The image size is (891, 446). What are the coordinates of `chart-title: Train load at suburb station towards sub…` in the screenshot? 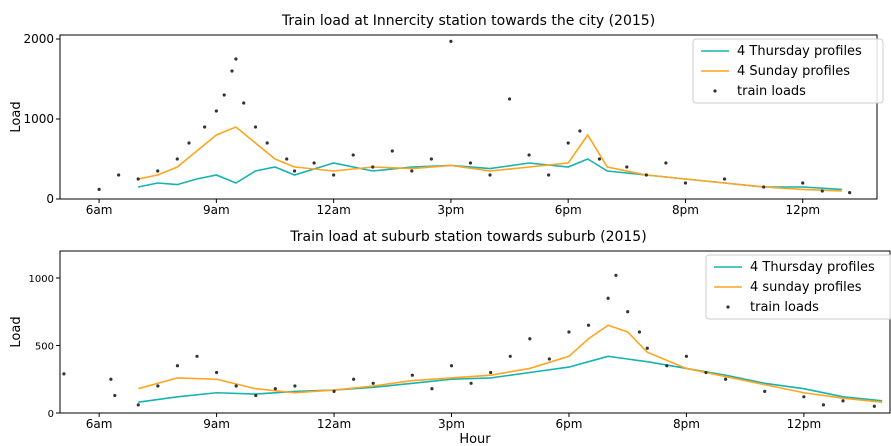 It's located at (467, 237).